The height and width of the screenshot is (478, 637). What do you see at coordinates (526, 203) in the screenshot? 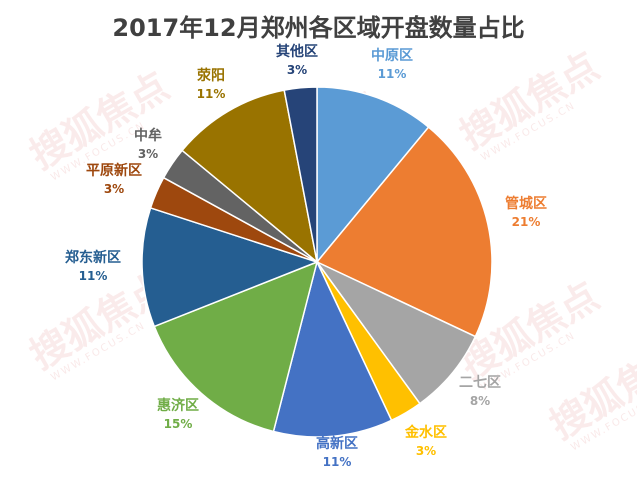
I see `slice-label-name: 管城区` at bounding box center [526, 203].